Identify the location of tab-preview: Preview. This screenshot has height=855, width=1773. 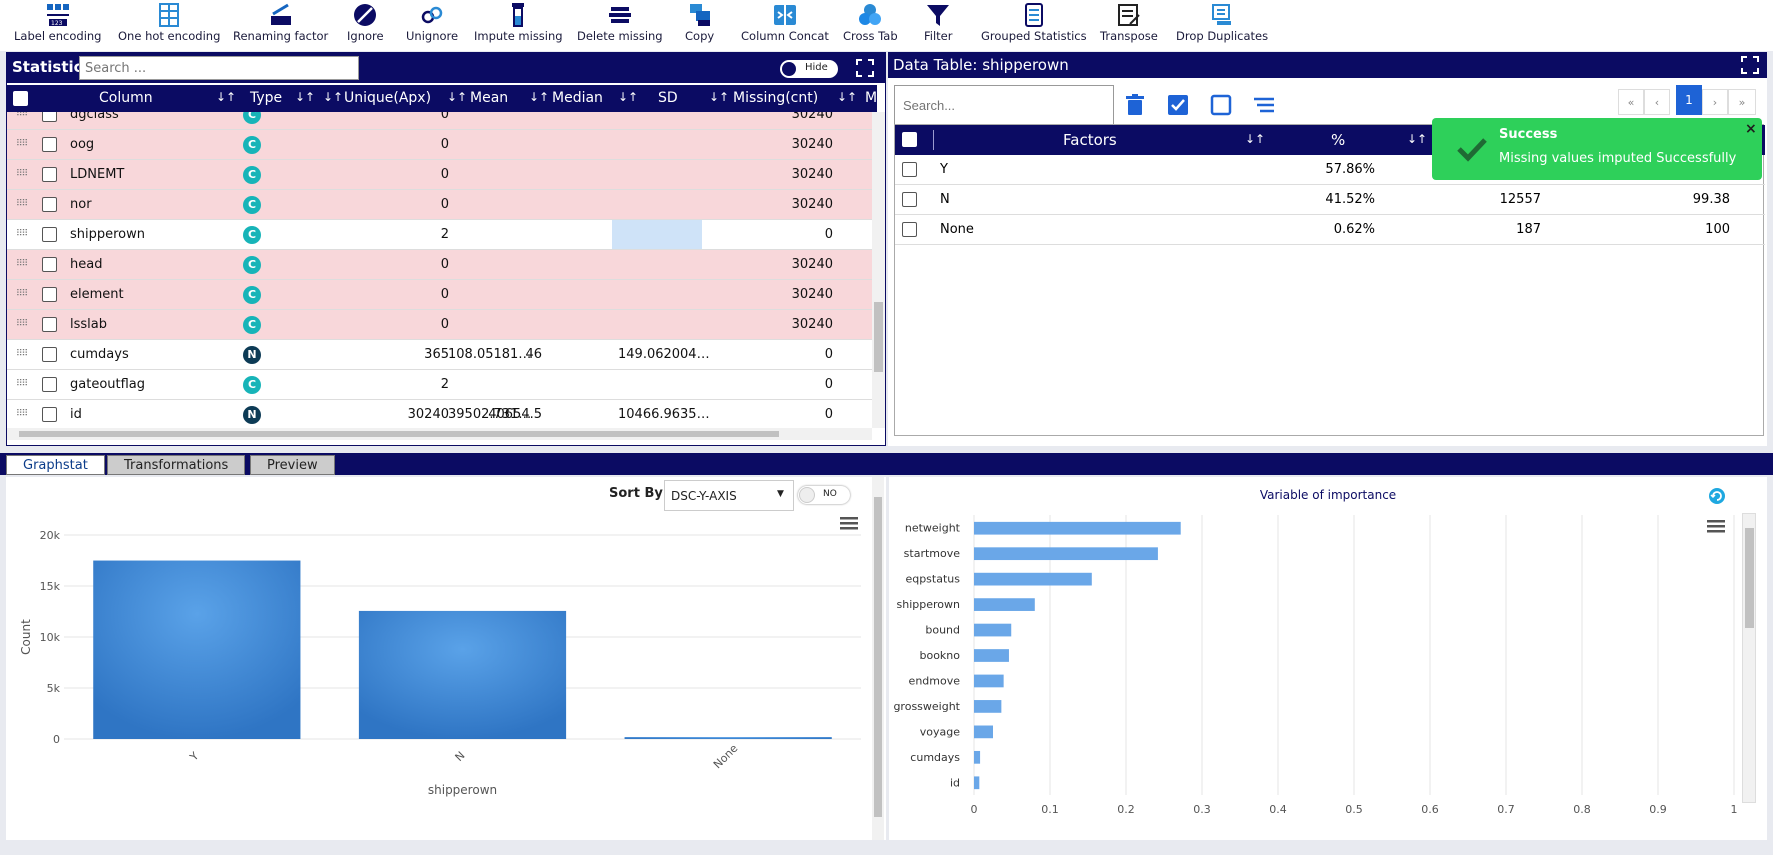
(292, 465).